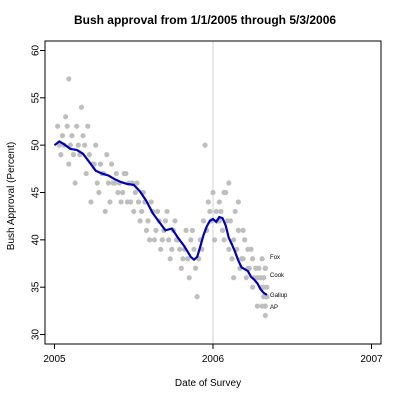 The width and height of the screenshot is (400, 400). Describe the element at coordinates (36, 335) in the screenshot. I see `y-tick-label: 30` at that location.